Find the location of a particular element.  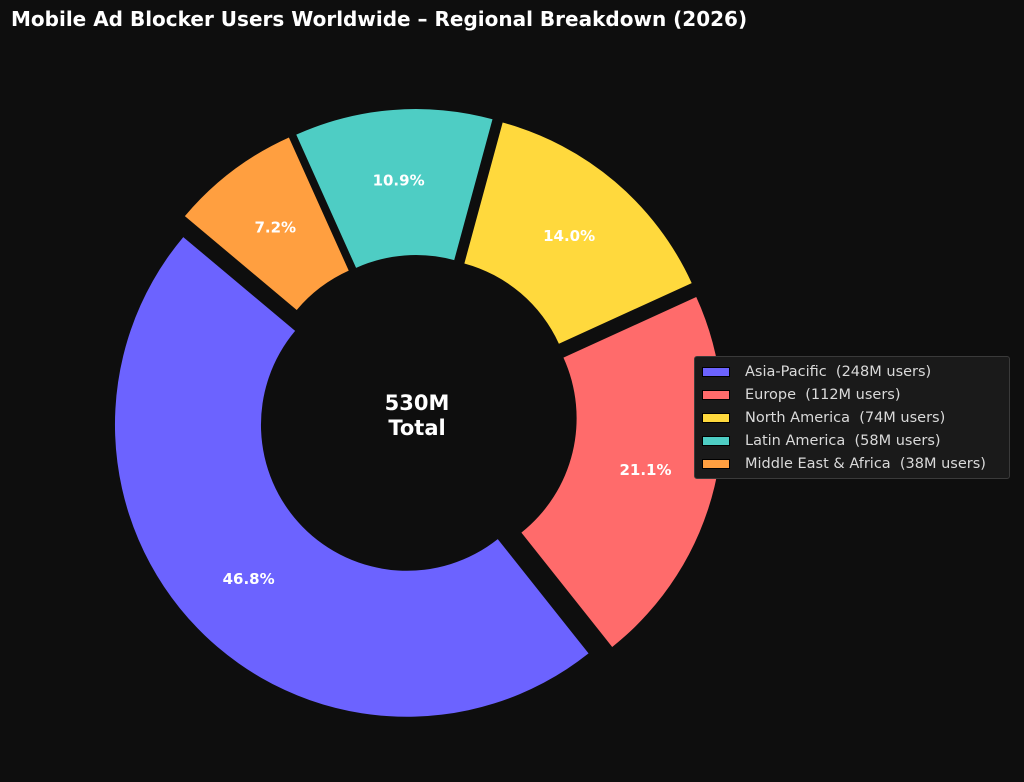

legend-item-middle-east-and-africa: Middle East & Africa (38M users) is located at coordinates (855, 463).